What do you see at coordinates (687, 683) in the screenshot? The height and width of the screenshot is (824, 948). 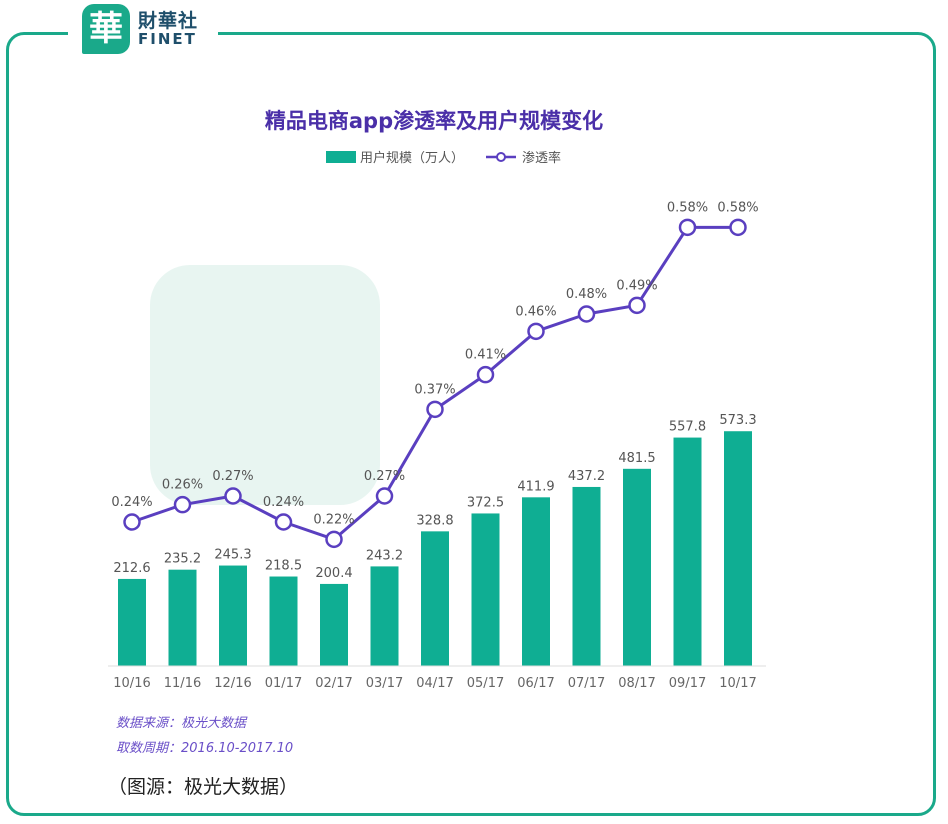 I see `x-tick-09-17: 09/17` at bounding box center [687, 683].